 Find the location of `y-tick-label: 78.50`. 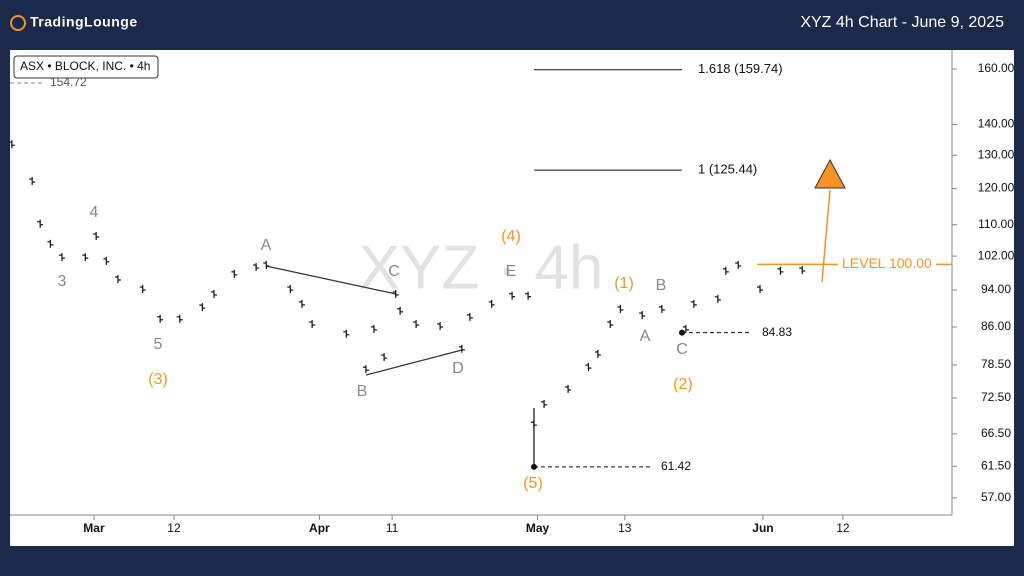

y-tick-label: 78.50 is located at coordinates (996, 364).